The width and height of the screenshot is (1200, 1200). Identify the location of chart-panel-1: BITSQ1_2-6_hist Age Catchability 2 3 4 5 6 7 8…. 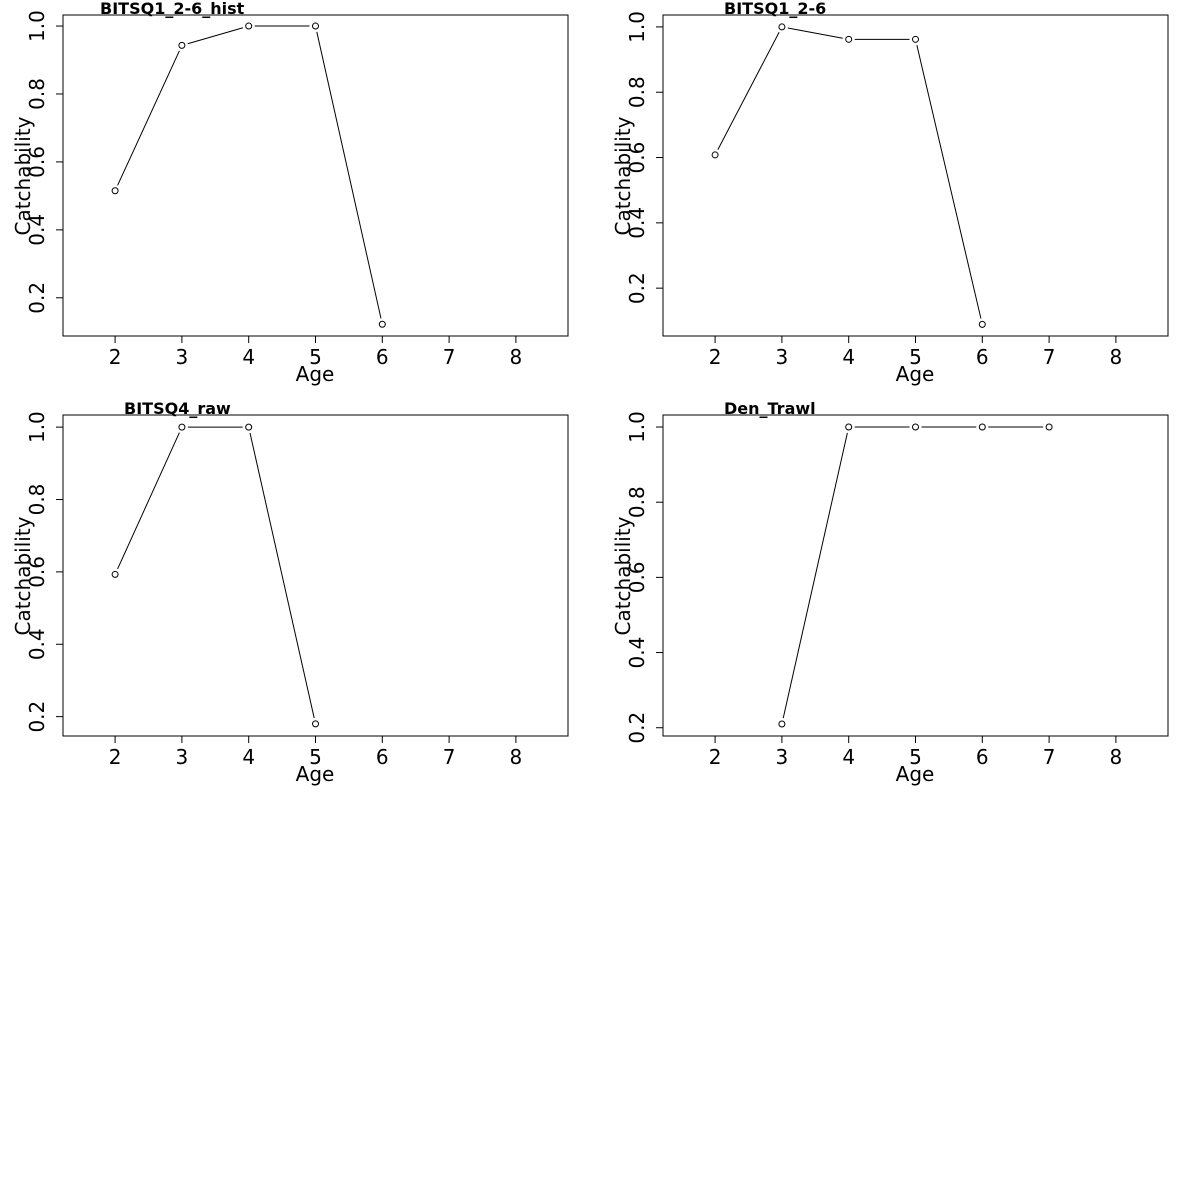
(290, 193).